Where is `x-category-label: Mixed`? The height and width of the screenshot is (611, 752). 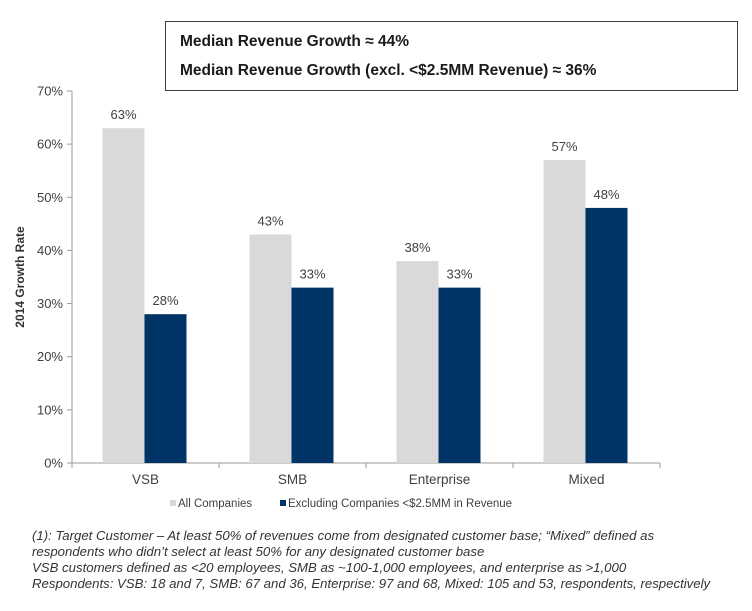
x-category-label: Mixed is located at coordinates (586, 479).